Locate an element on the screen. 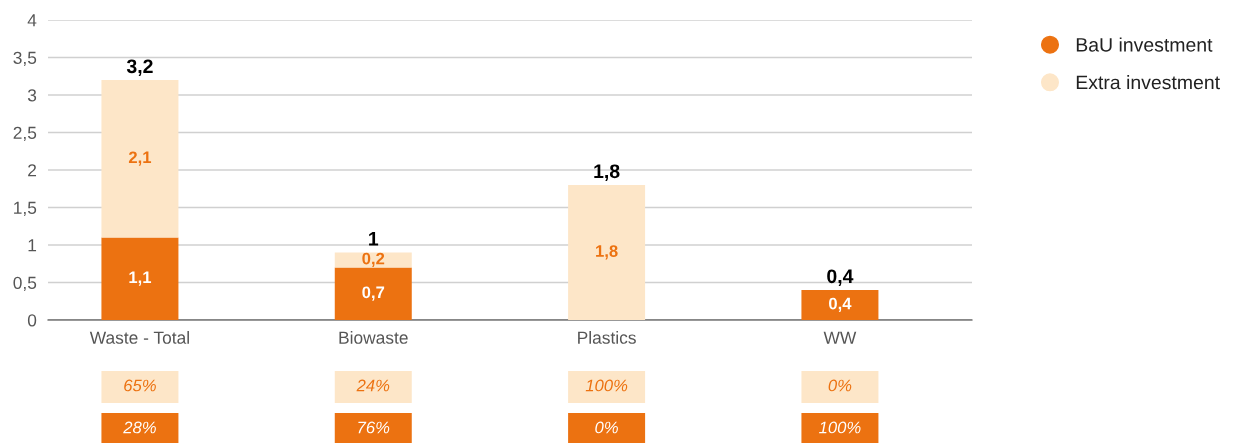 The height and width of the screenshot is (443, 1243). text: 76% is located at coordinates (374, 427).